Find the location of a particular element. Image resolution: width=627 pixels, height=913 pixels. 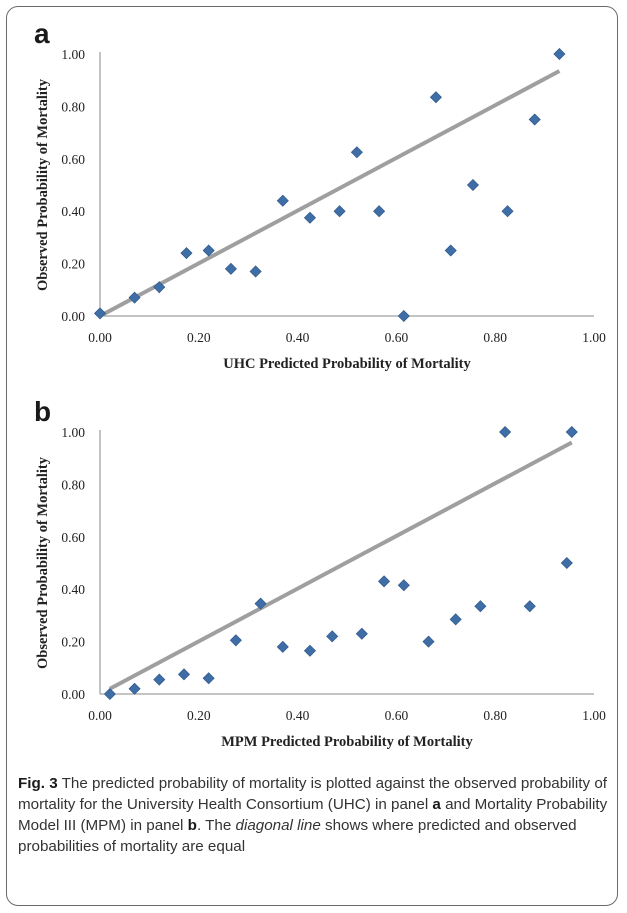

caption-panel-a: a is located at coordinates (436, 804).